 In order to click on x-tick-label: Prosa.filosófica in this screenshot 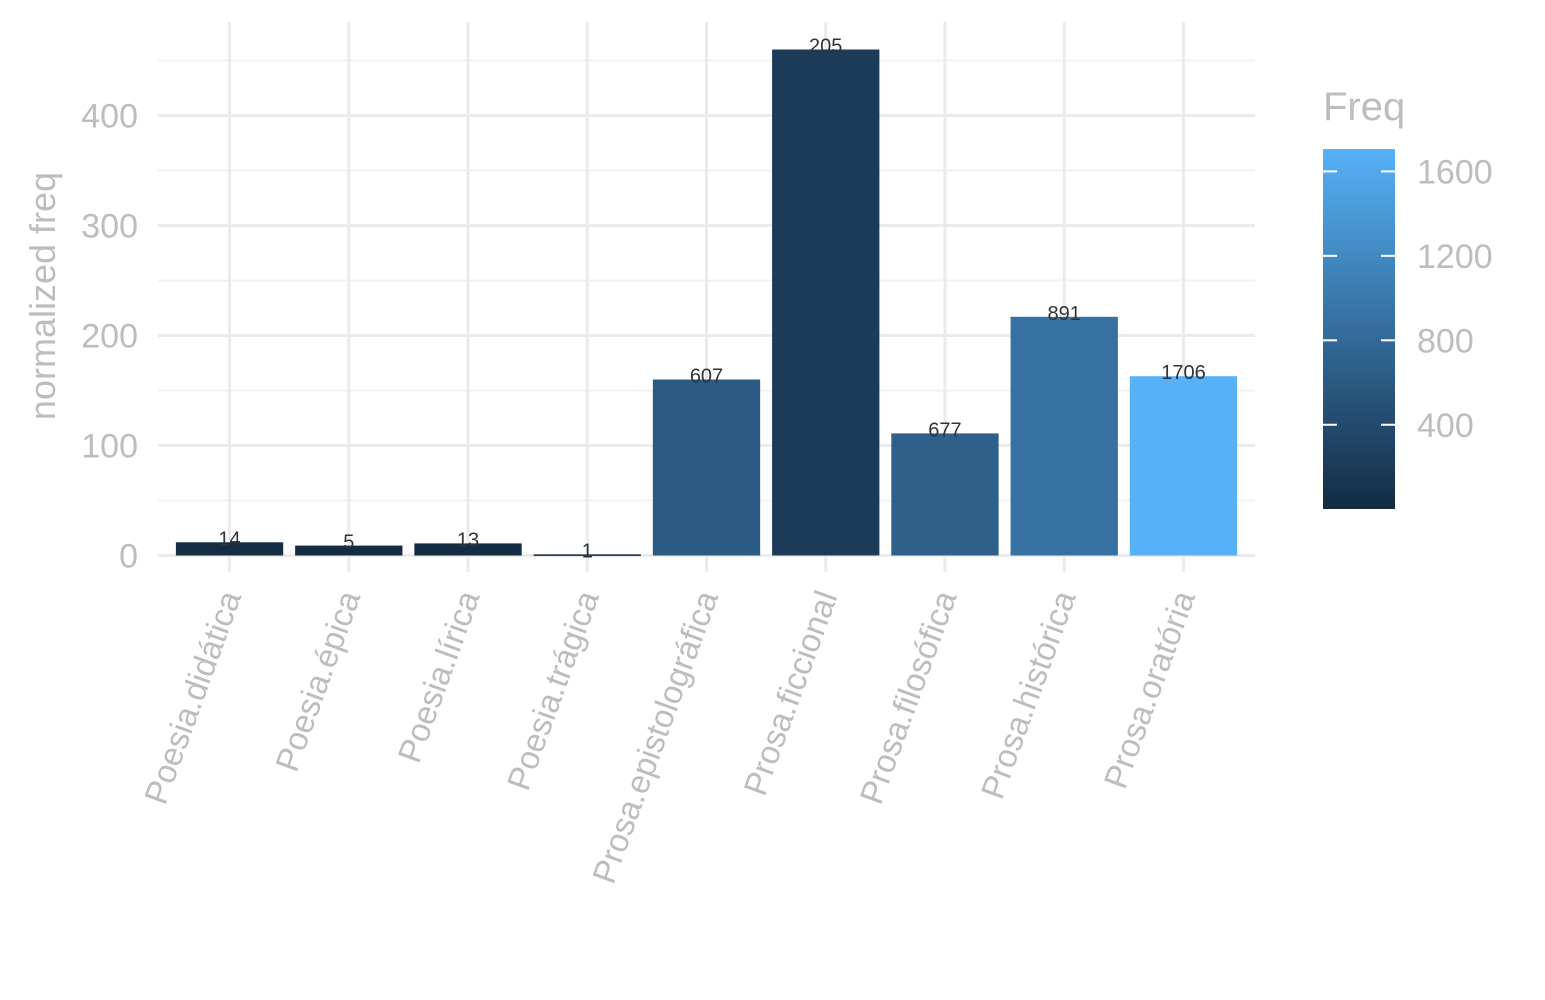, I will do `click(908, 697)`.